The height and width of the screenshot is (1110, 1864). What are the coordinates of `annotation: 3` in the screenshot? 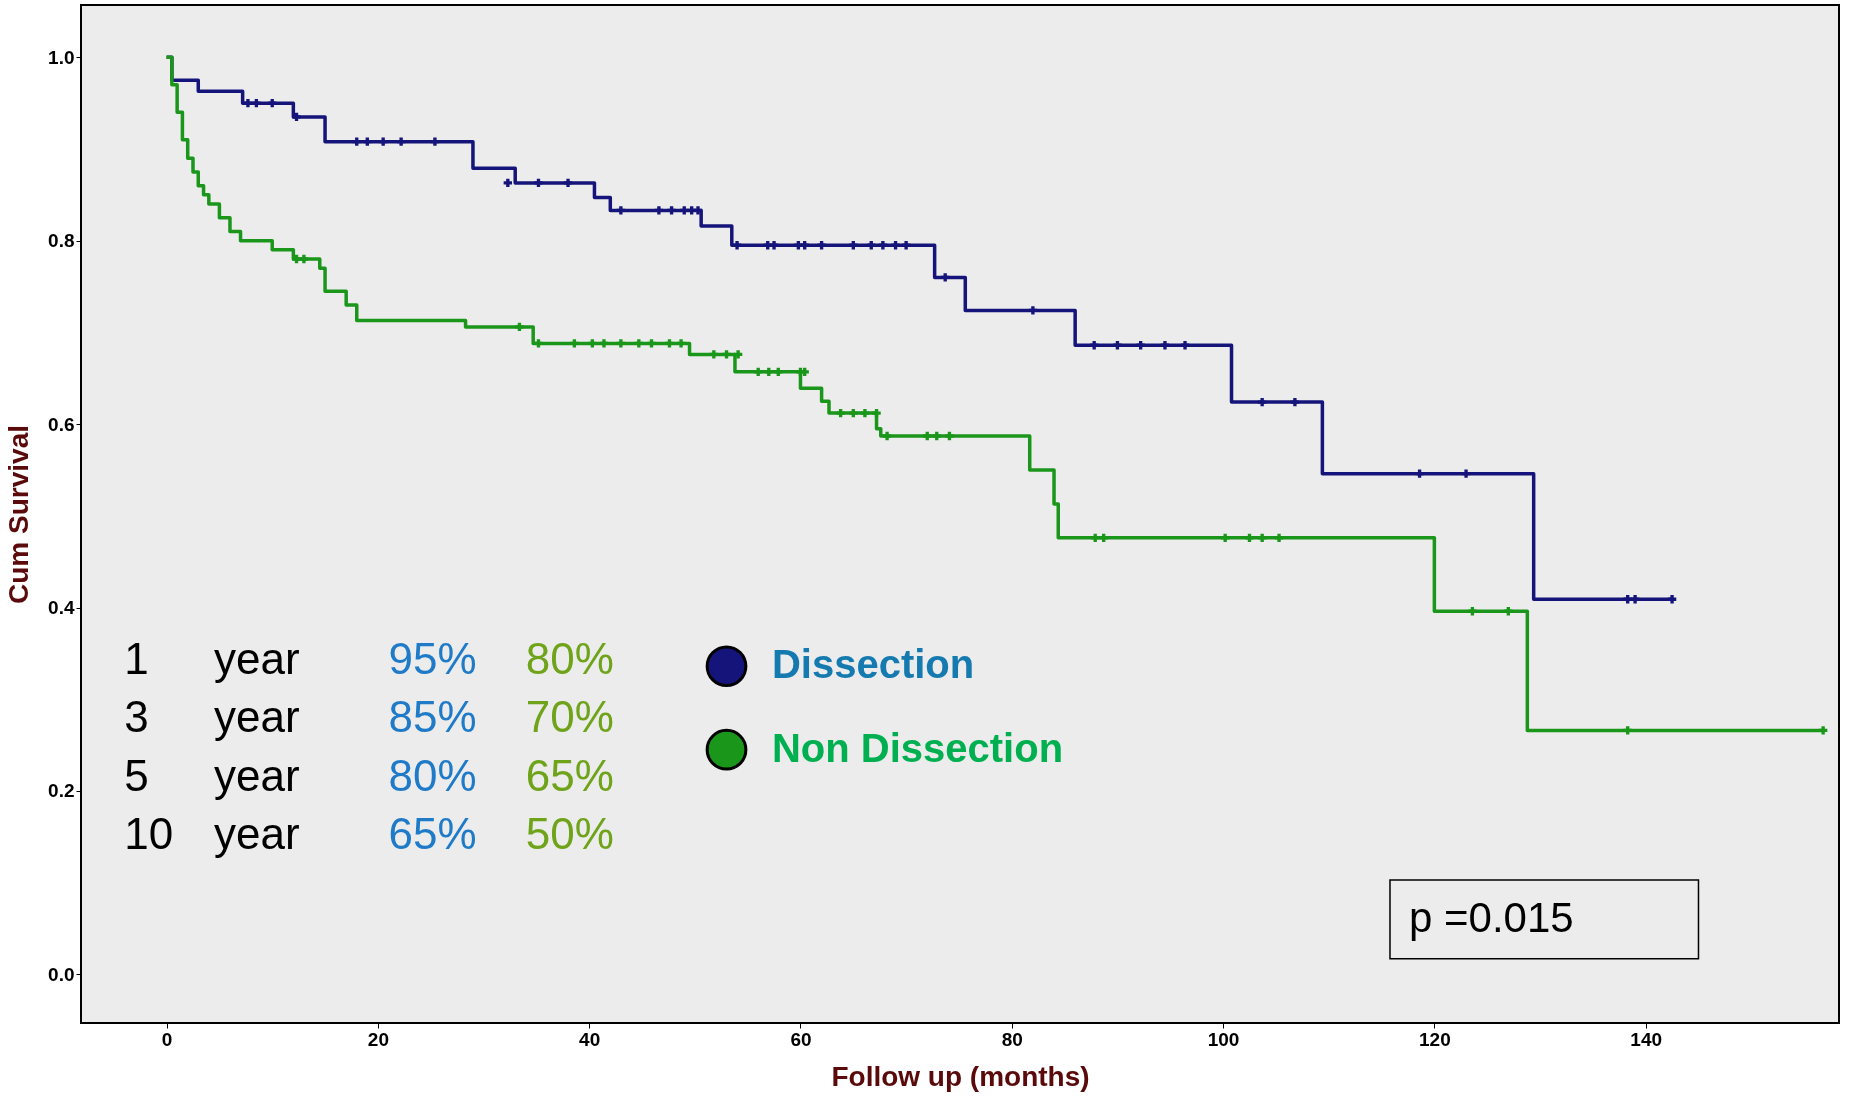 It's located at (136, 717).